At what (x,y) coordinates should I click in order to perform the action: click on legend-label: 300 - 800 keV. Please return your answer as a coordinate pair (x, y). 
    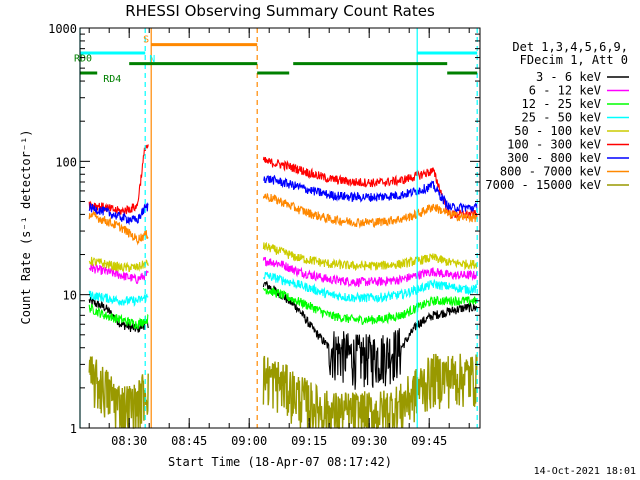
    Looking at the image, I should click on (554, 158).